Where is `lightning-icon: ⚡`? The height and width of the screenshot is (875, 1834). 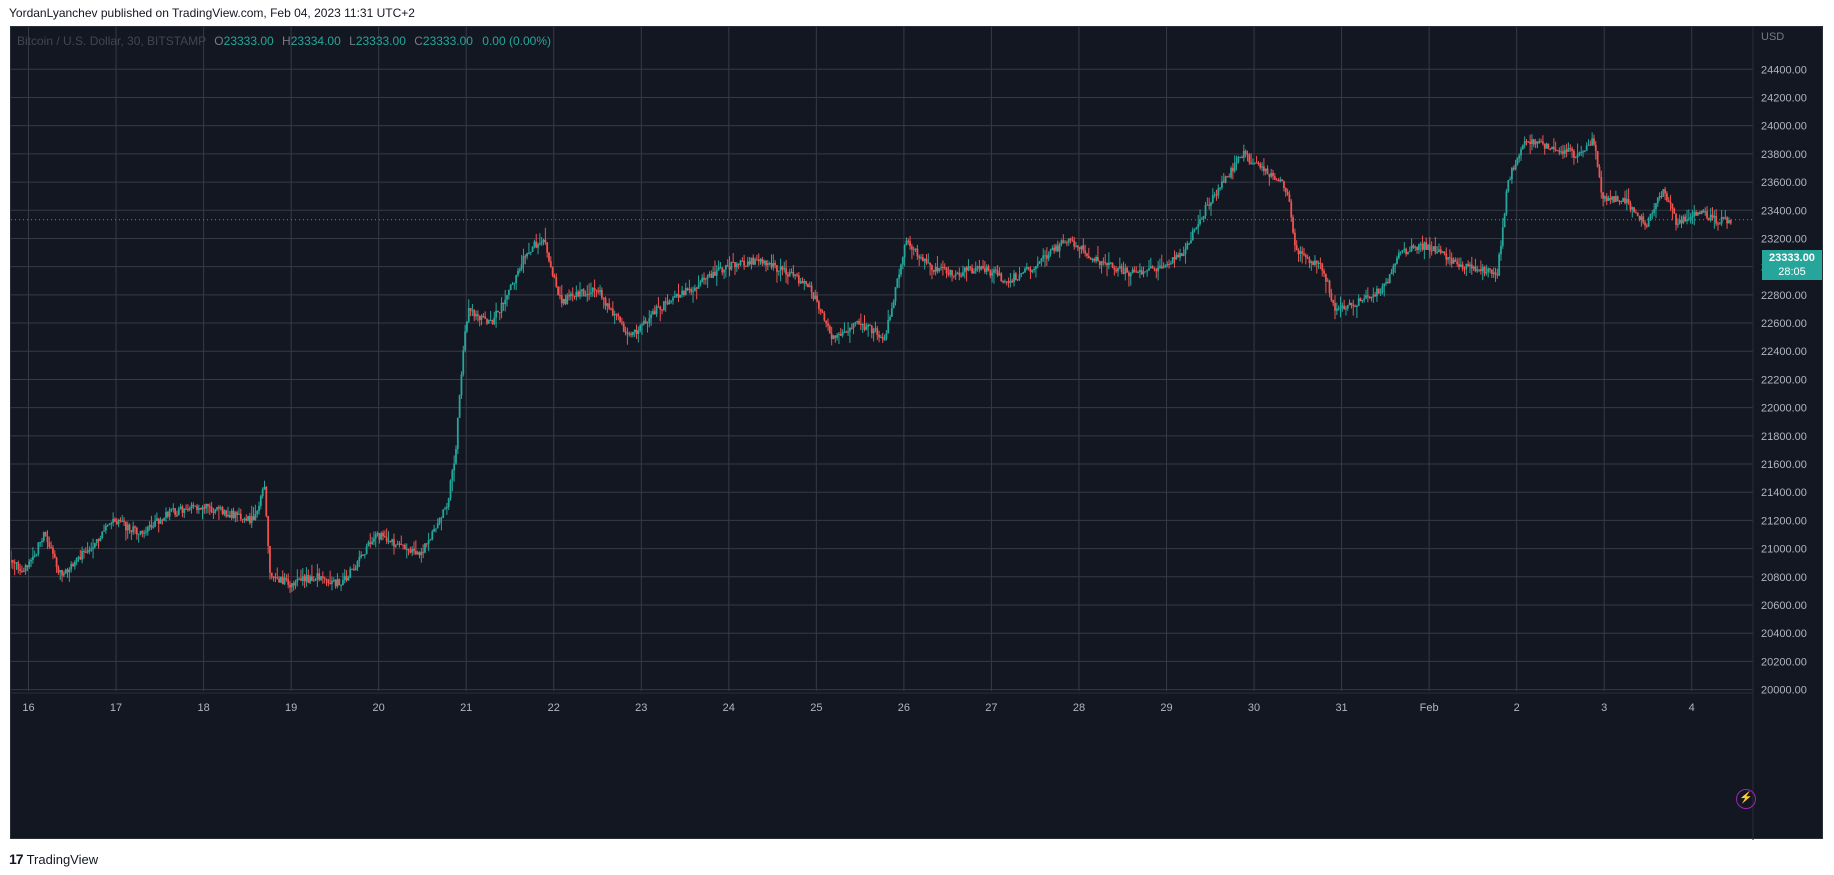
lightning-icon: ⚡ is located at coordinates (1746, 799).